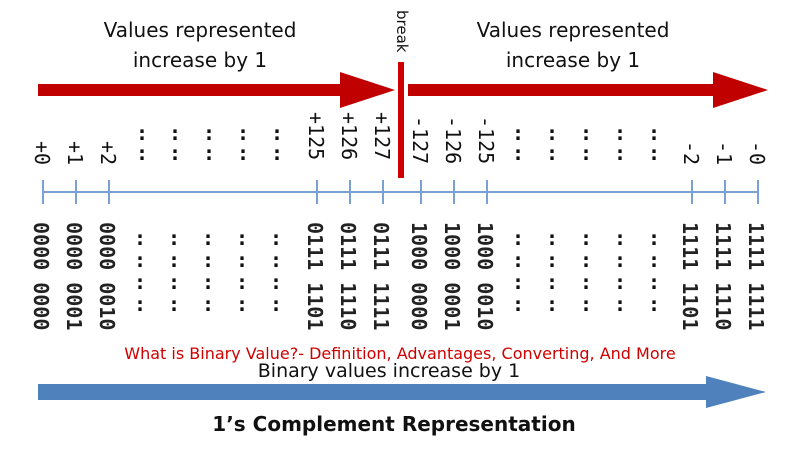 The height and width of the screenshot is (450, 800). Describe the element at coordinates (393, 424) in the screenshot. I see `diagram-title: 1’s Complement Representation` at that location.